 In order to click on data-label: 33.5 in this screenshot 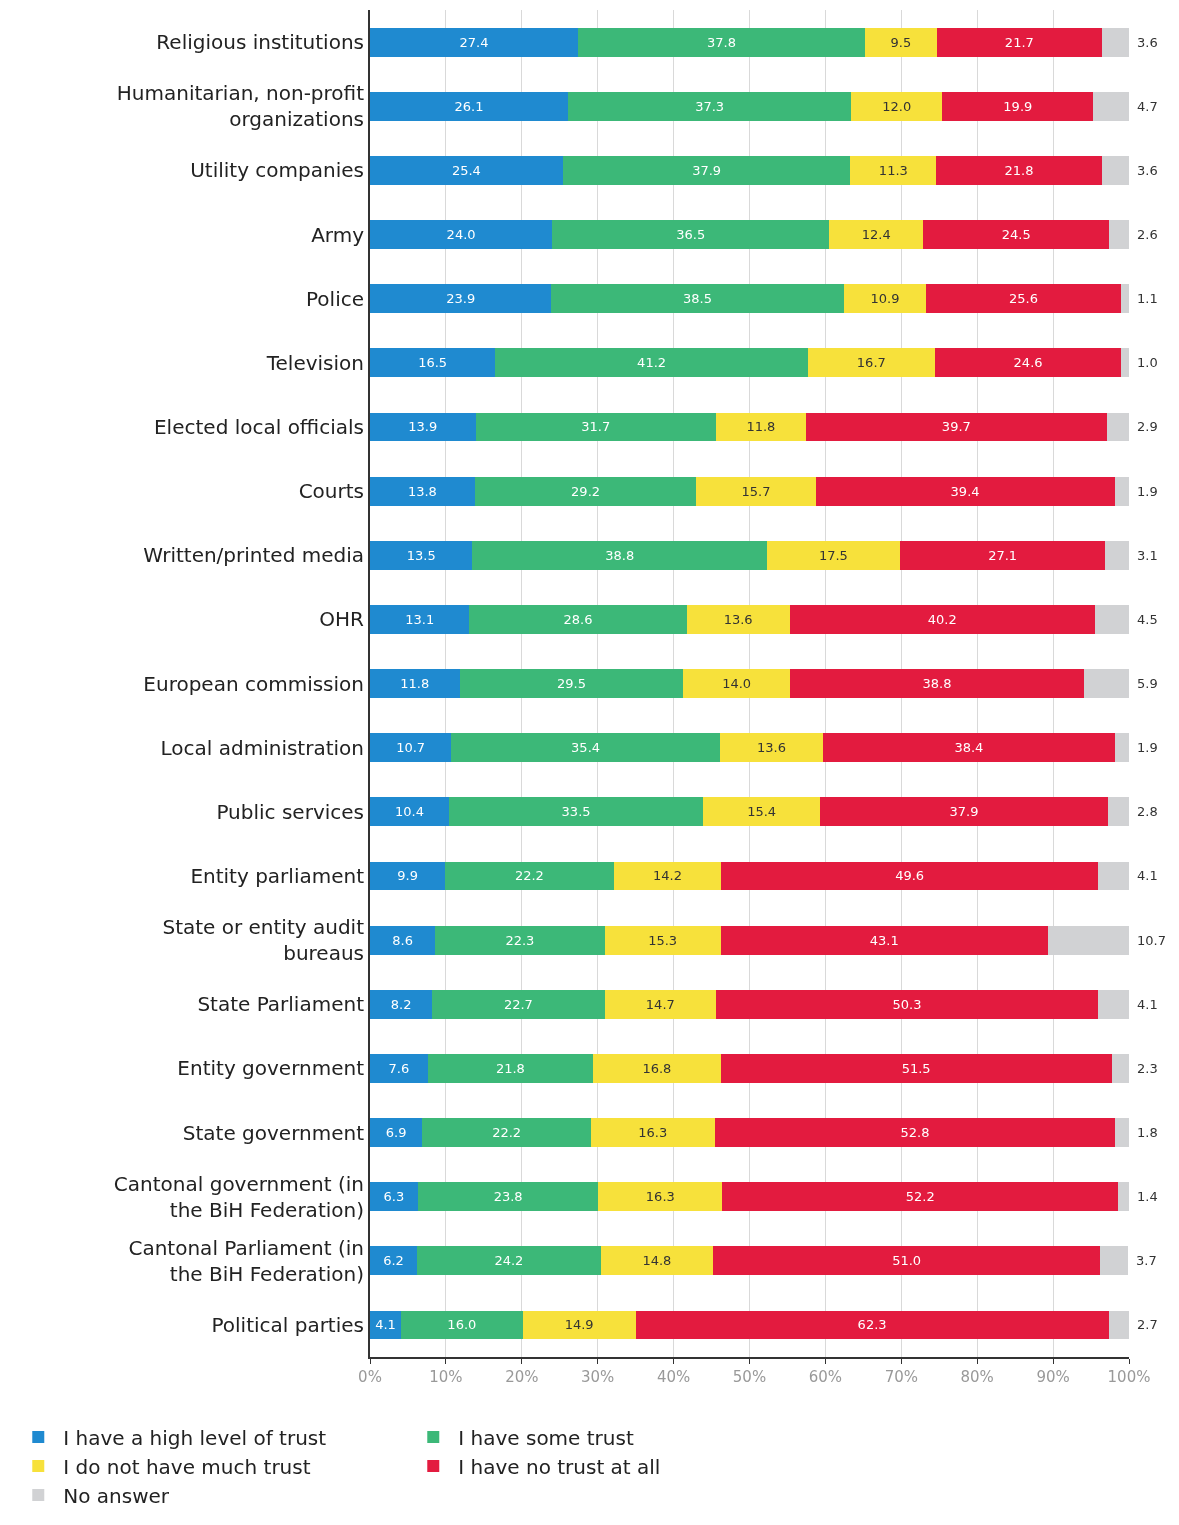, I will do `click(576, 812)`.